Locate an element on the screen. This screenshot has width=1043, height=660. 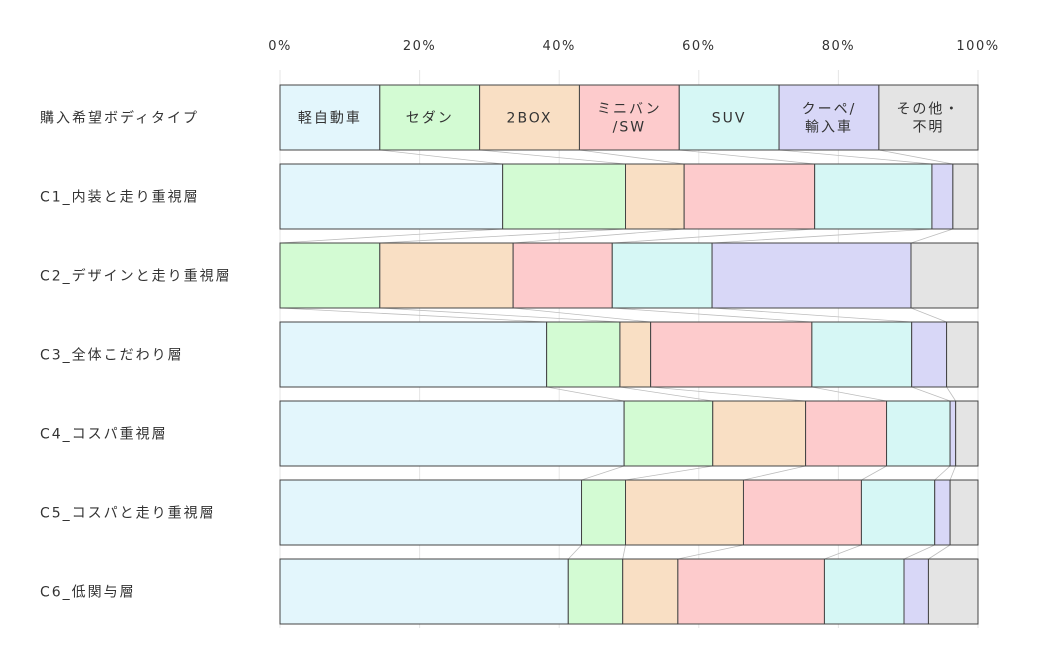
bar-row: C5_コスパと走り重視層 is located at coordinates (509, 512).